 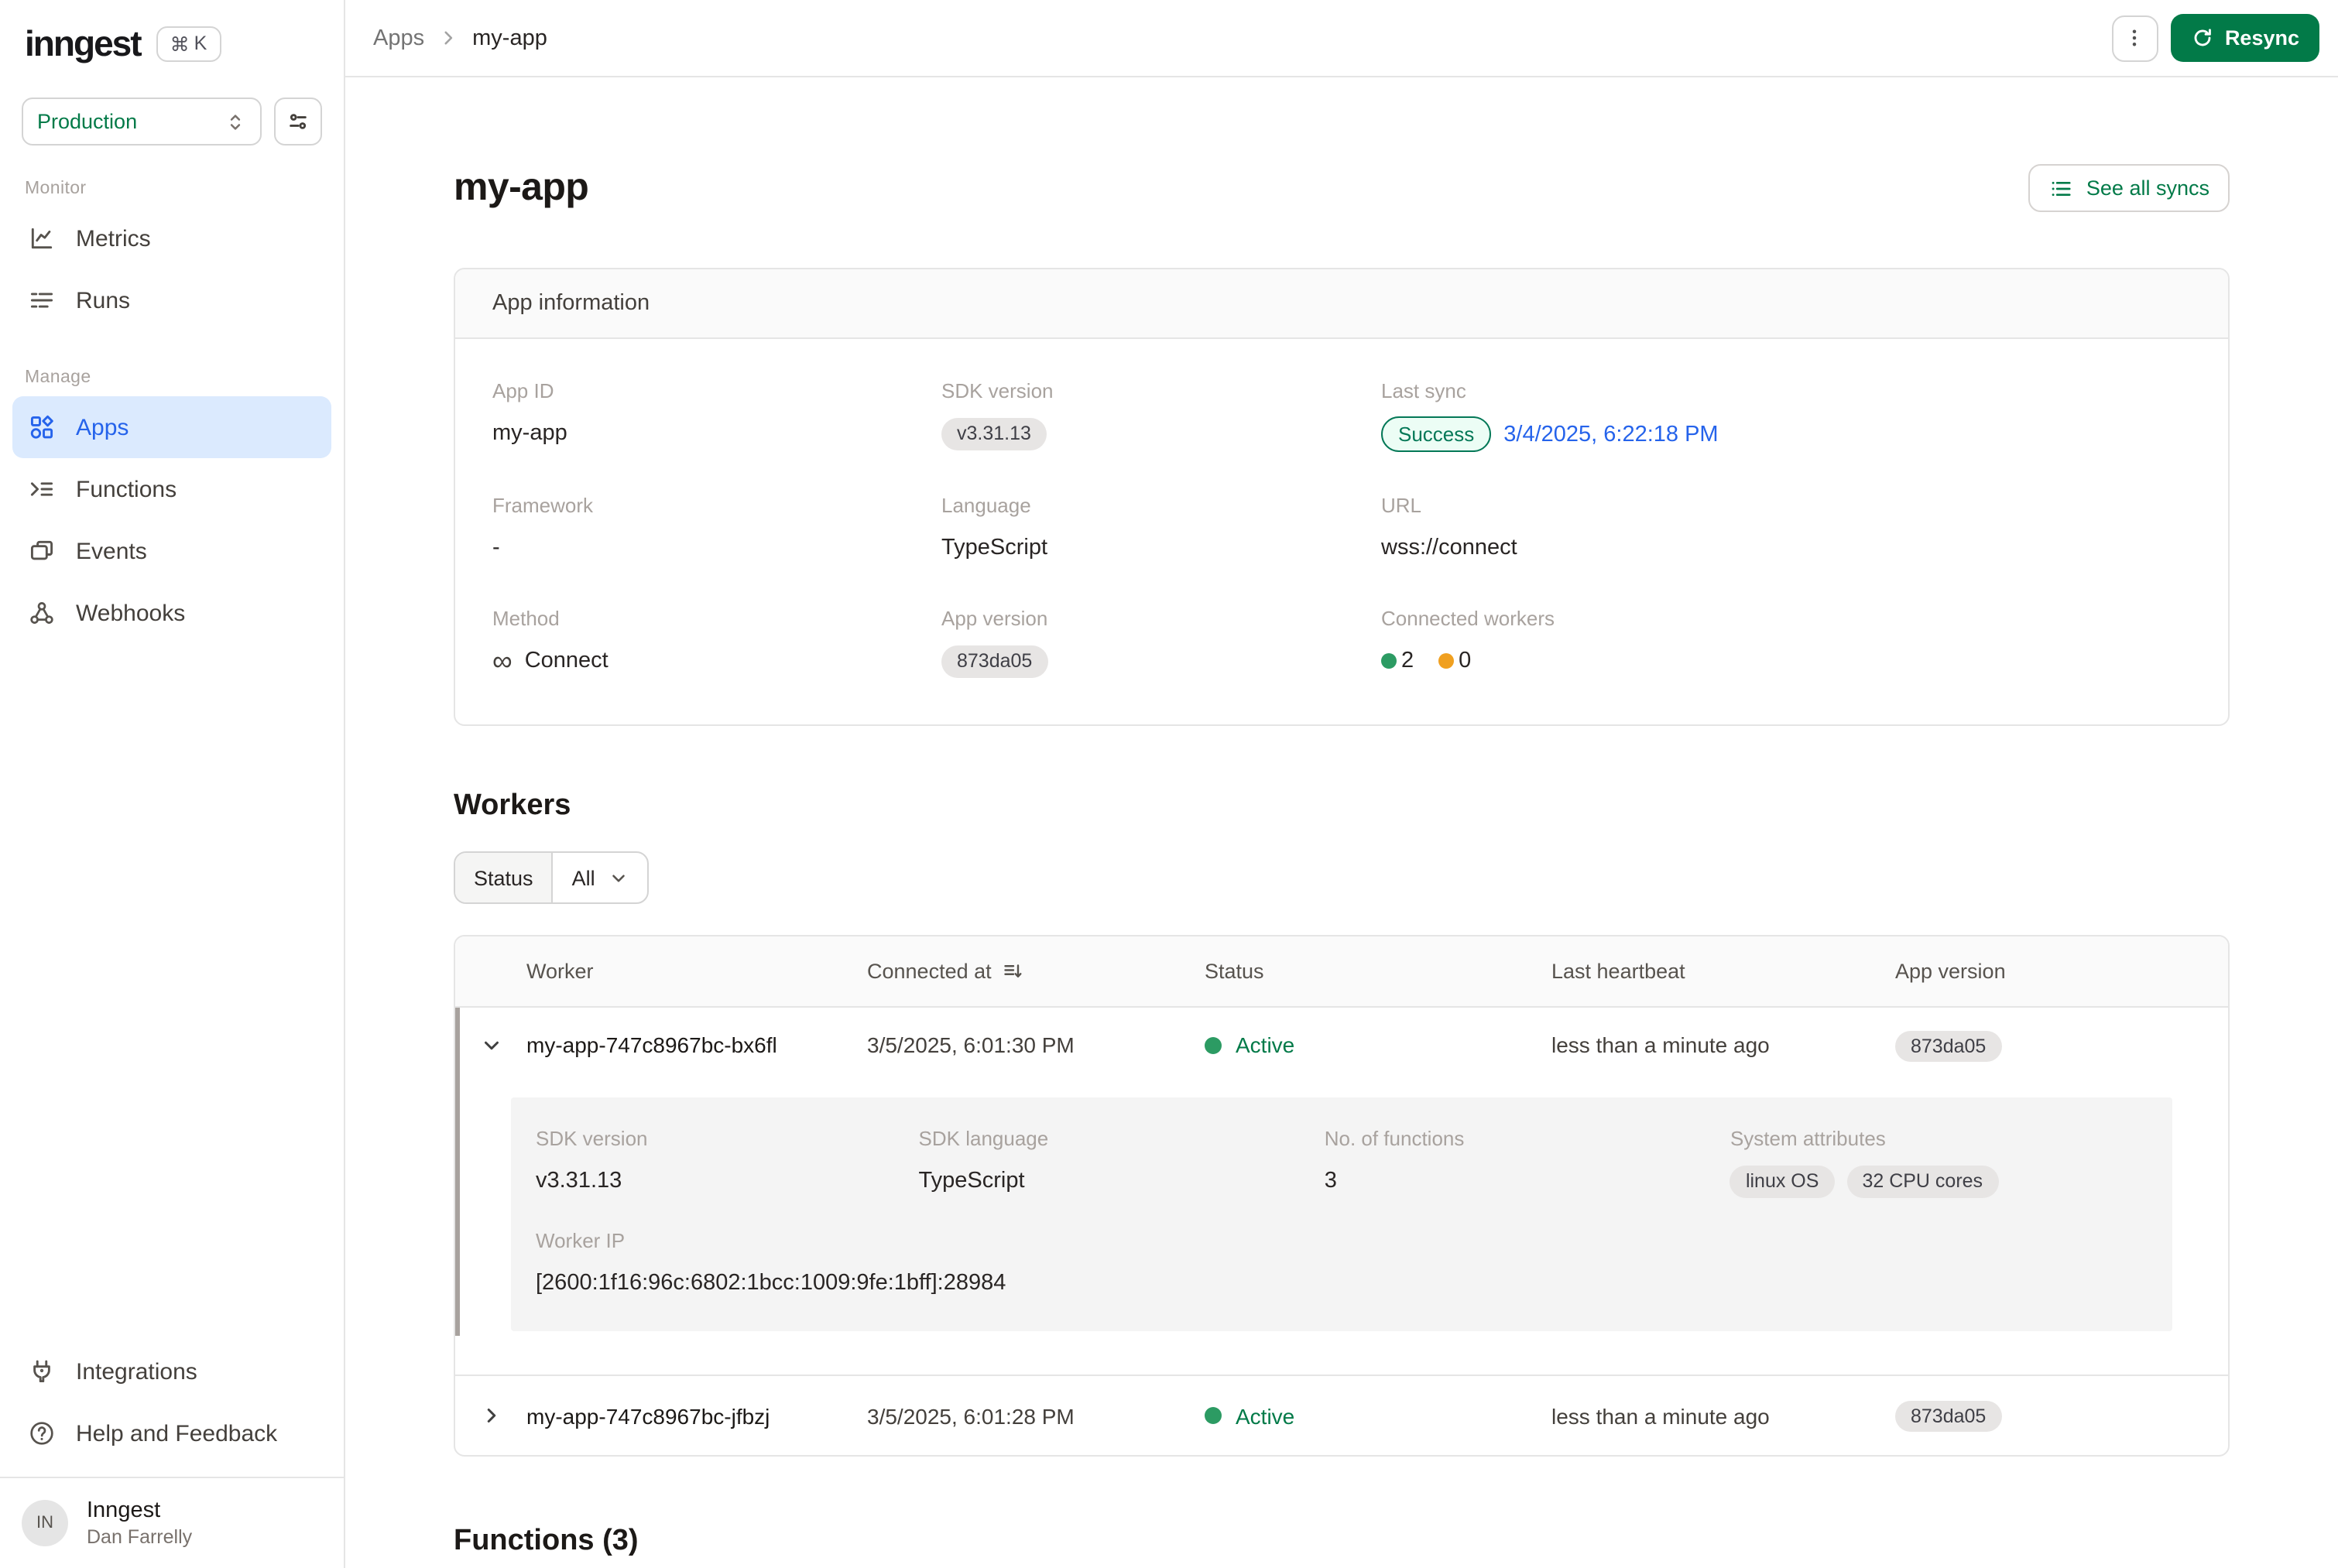 What do you see at coordinates (619, 878) in the screenshot?
I see `chevron-down-icon` at bounding box center [619, 878].